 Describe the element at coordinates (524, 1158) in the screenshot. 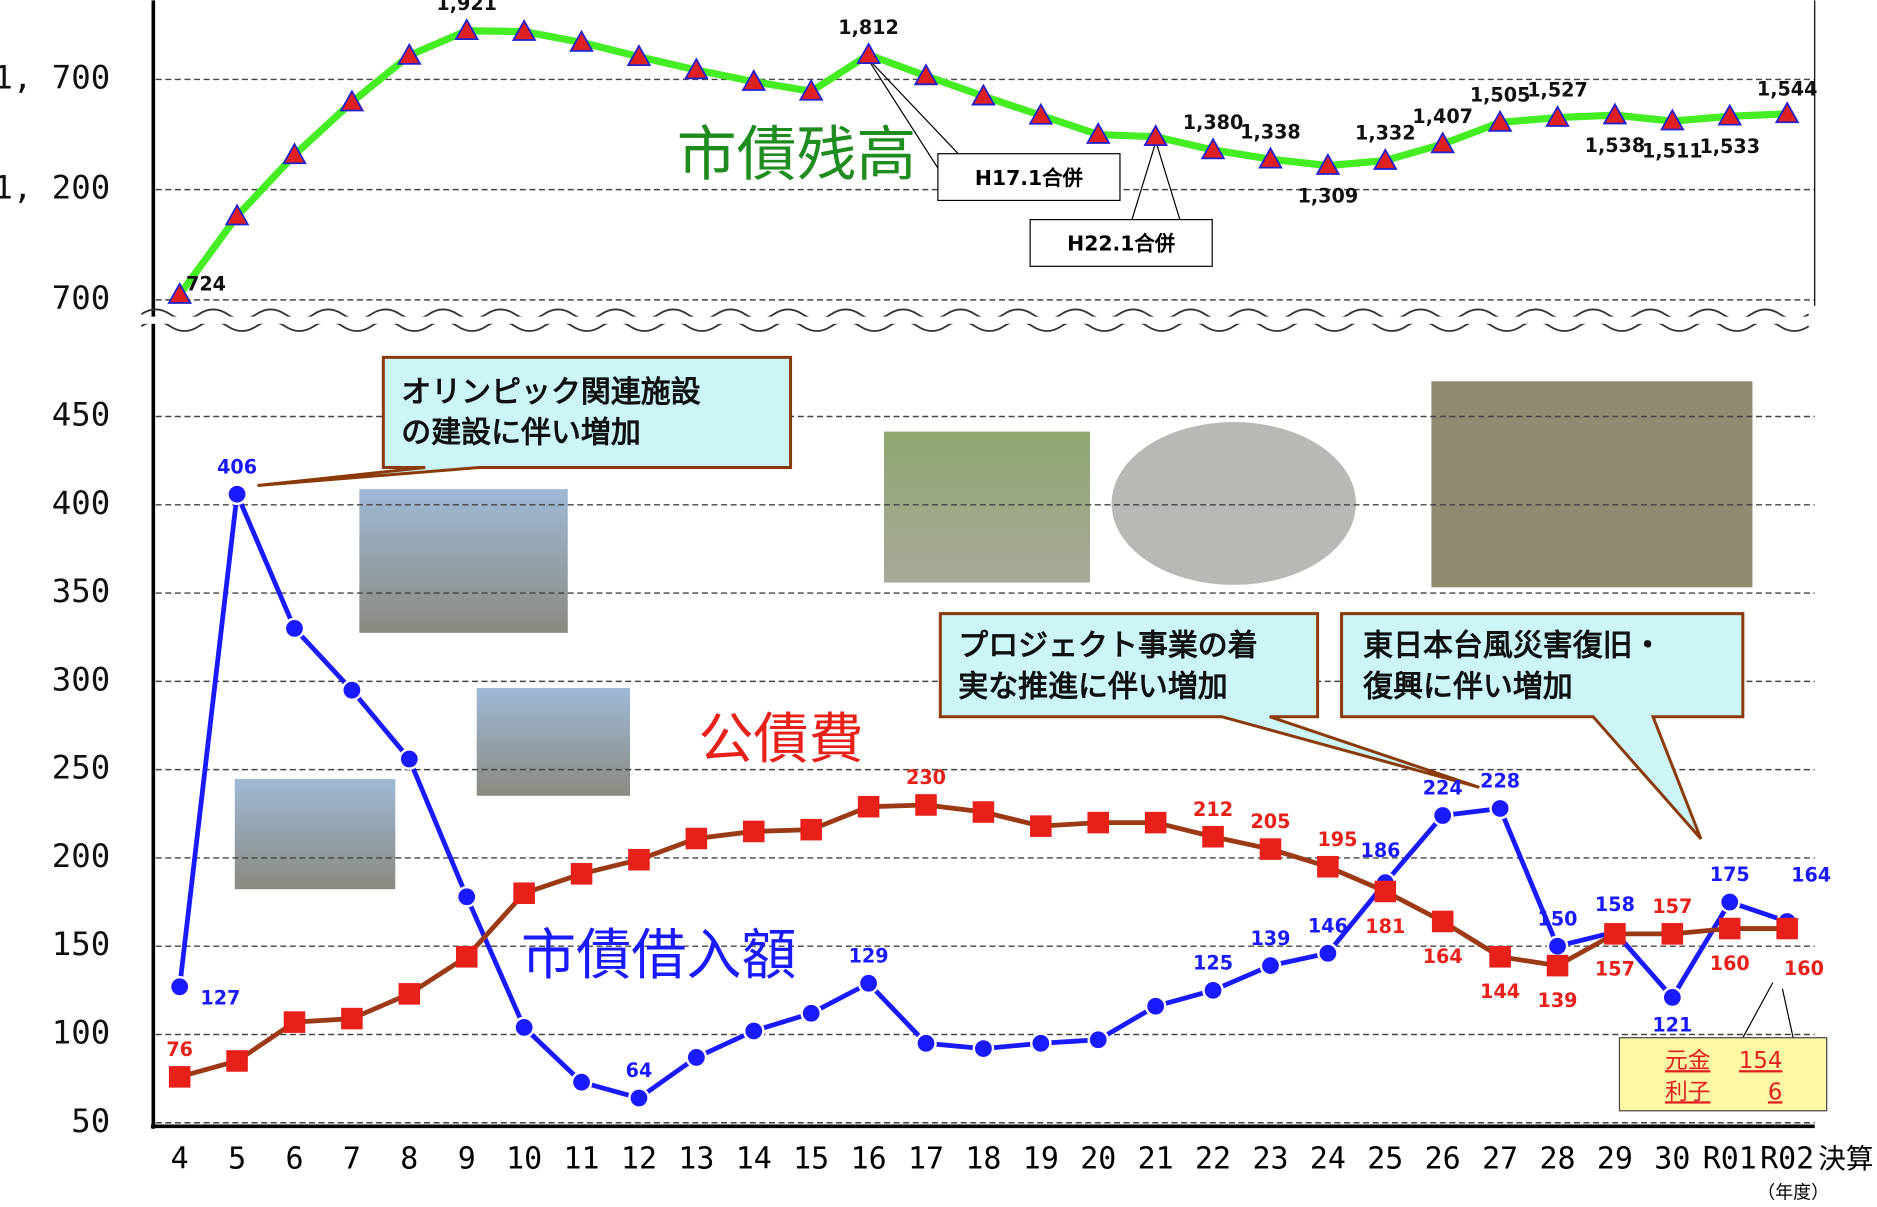

I see `x-tick-label: 10` at that location.